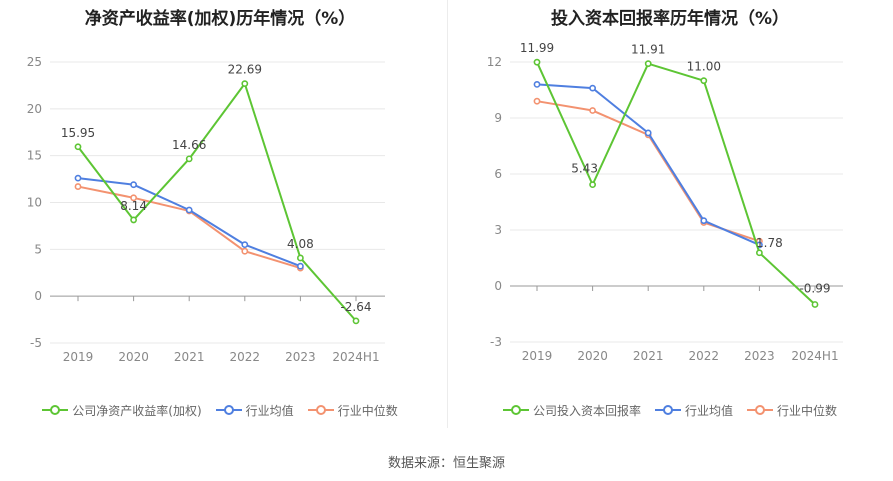 Image resolution: width=893 pixels, height=481 pixels. What do you see at coordinates (133, 206) in the screenshot?
I see `data-label: 8.14` at bounding box center [133, 206].